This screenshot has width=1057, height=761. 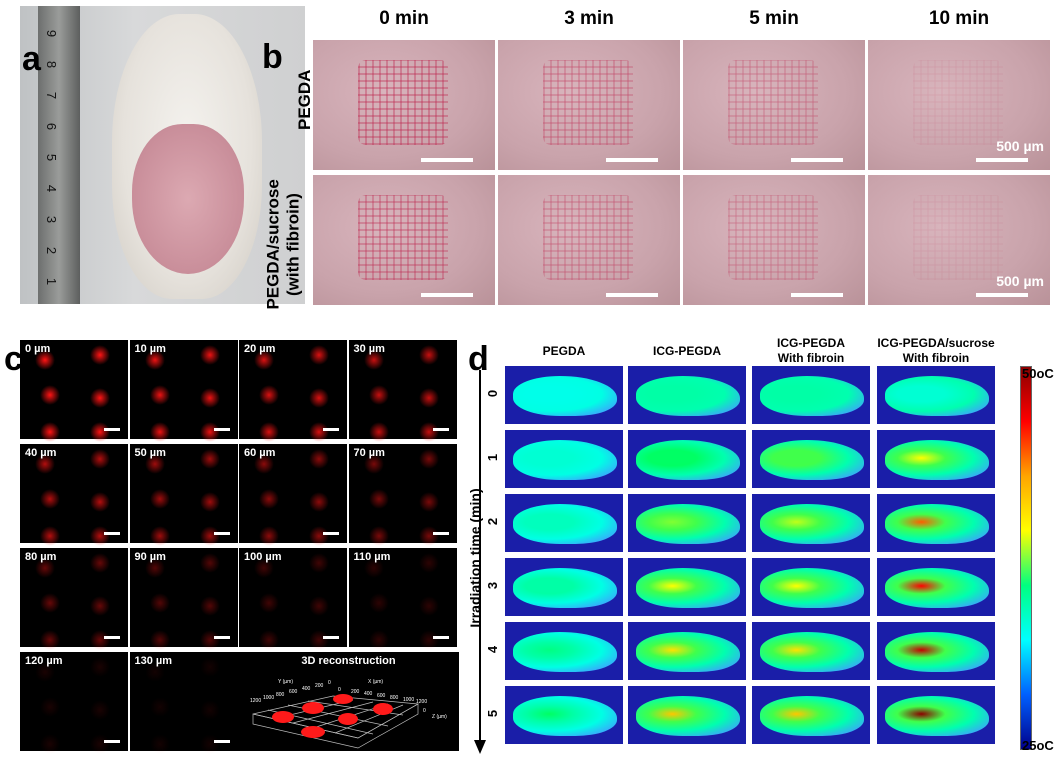 What do you see at coordinates (292, 245) in the screenshot?
I see `row-label-line: (with fibroin)` at bounding box center [292, 245].